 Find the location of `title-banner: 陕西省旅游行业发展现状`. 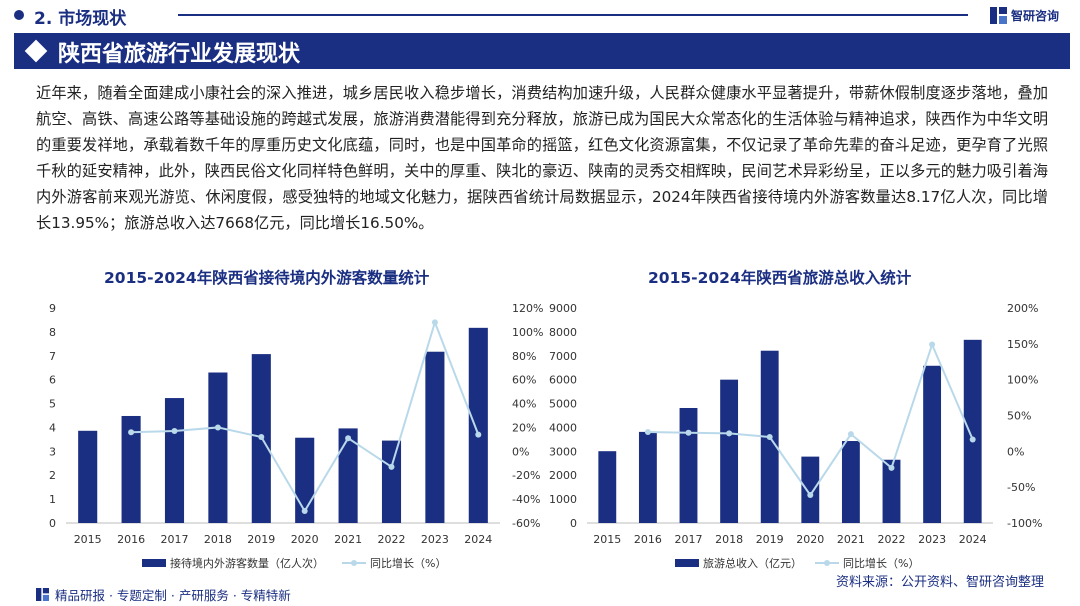

title-banner: 陕西省旅游行业发展现状 is located at coordinates (542, 51).